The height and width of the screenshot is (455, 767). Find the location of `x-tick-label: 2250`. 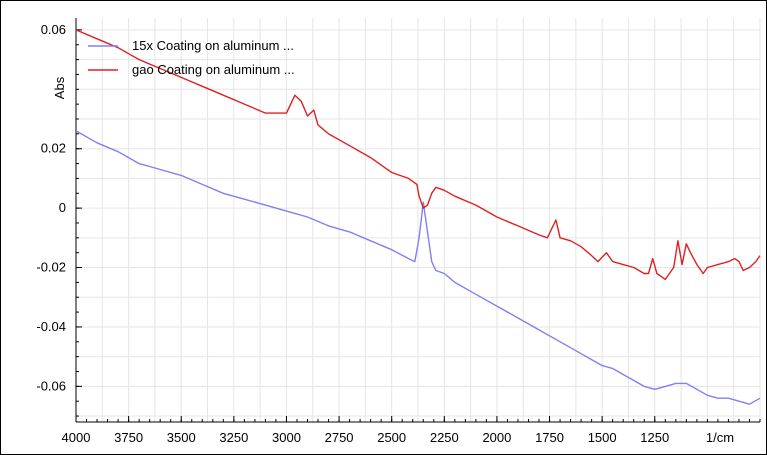

x-tick-label: 2250 is located at coordinates (444, 437).